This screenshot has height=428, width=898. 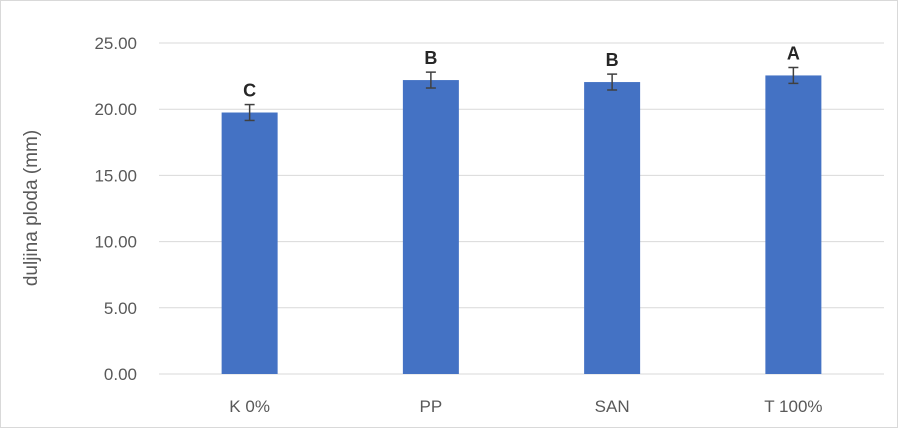 What do you see at coordinates (120, 374) in the screenshot?
I see `y-tick-label: 0.00` at bounding box center [120, 374].